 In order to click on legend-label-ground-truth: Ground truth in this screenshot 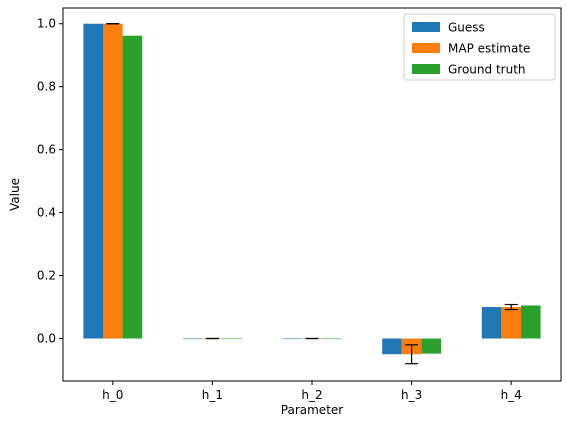, I will do `click(487, 70)`.